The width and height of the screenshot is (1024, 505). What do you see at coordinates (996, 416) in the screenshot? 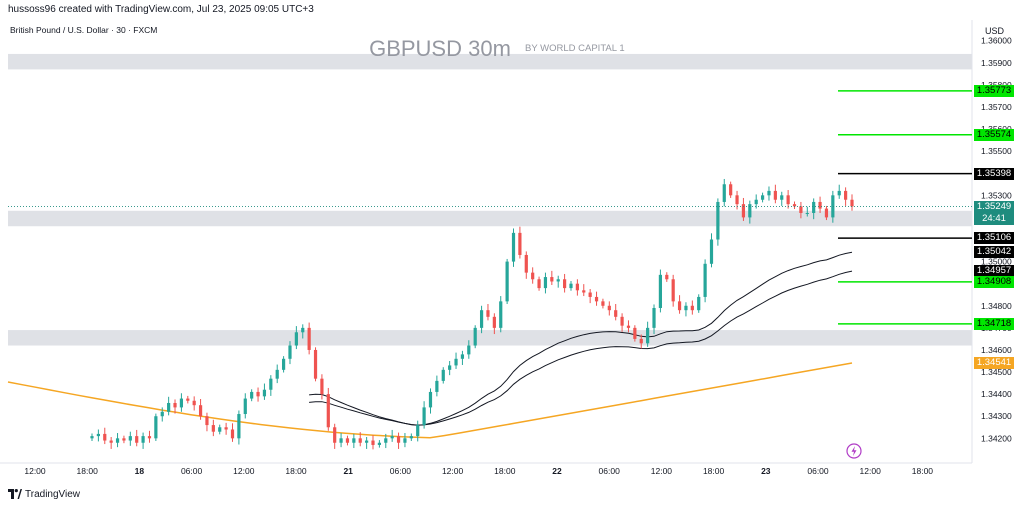
I see `y-tick-label-13: 1.34300` at bounding box center [996, 416].